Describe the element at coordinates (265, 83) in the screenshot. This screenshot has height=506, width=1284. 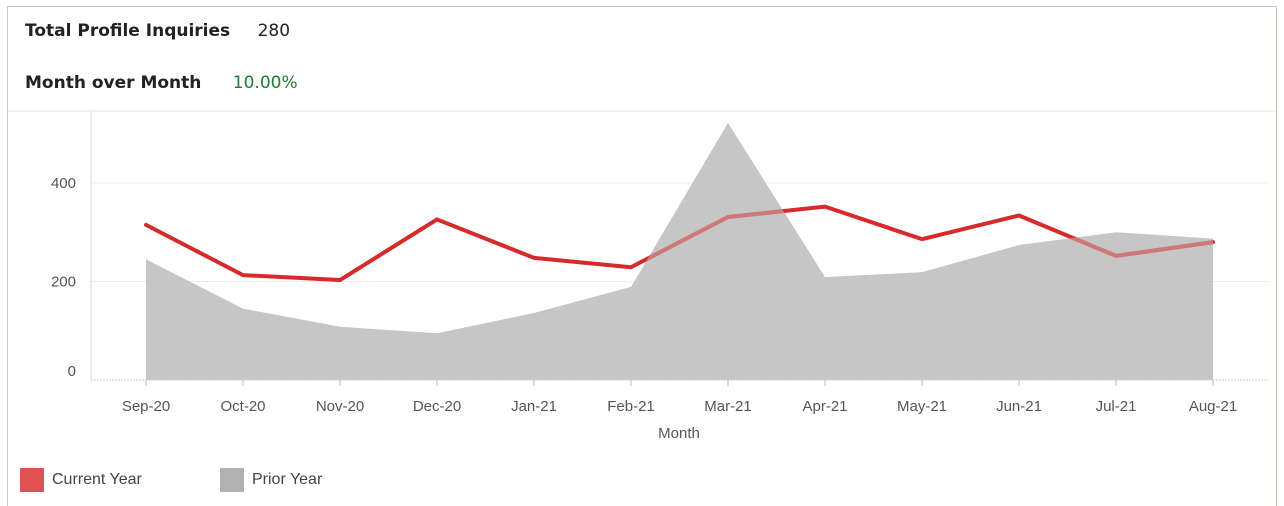
I see `month-over-month-value: 10.00%` at that location.